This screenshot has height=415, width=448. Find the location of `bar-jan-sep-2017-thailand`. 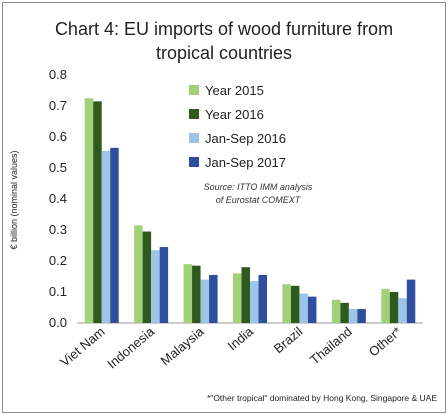

bar-jan-sep-2017-thailand is located at coordinates (361, 316).